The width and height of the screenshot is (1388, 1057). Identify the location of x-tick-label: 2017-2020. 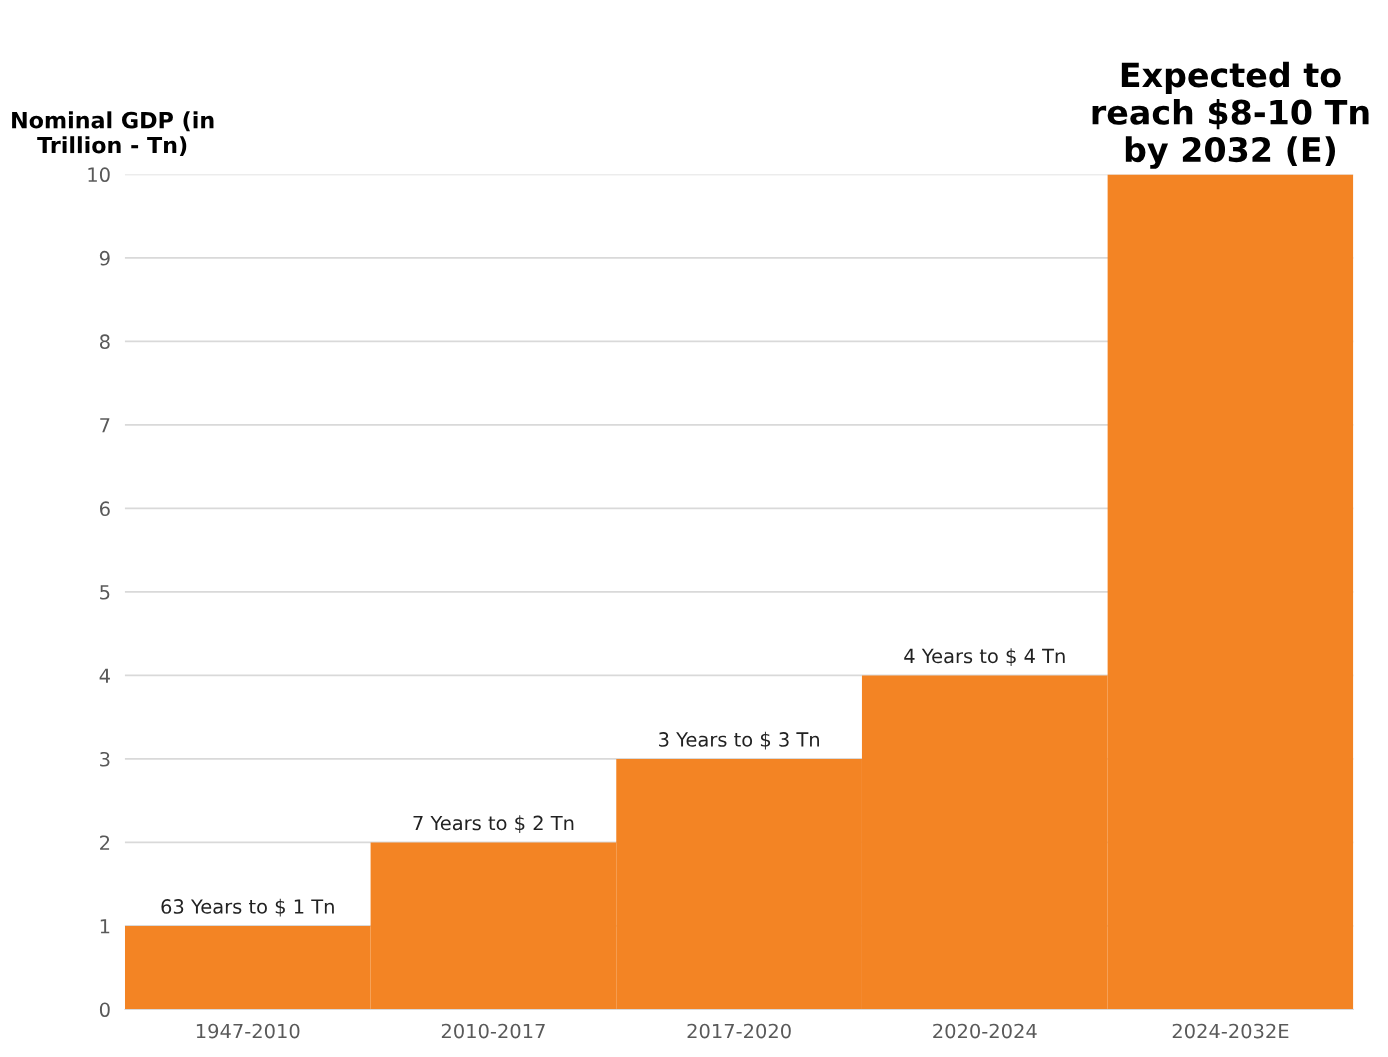
(739, 1031).